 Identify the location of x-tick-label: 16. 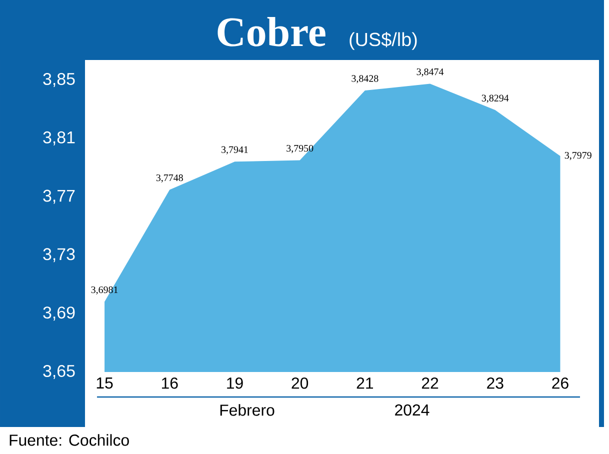
(170, 383).